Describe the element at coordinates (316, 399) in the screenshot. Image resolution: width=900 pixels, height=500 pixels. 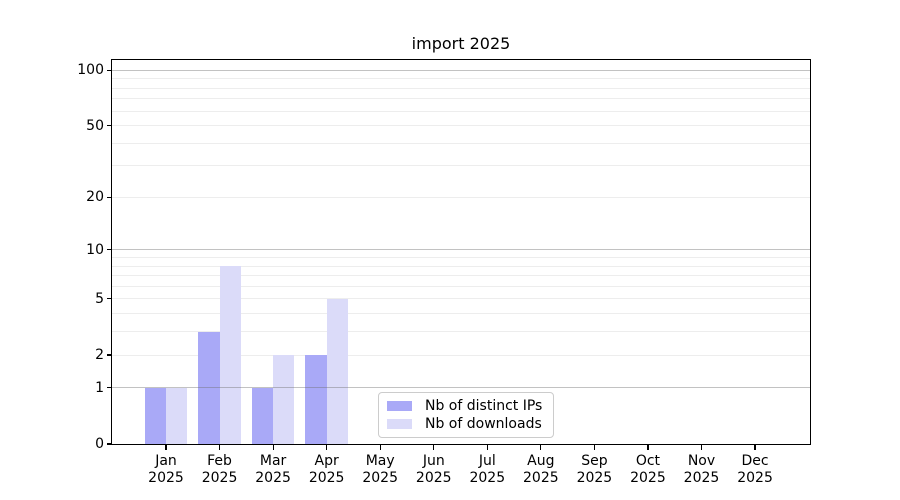
I see `bar-distinct-ips-apr` at that location.